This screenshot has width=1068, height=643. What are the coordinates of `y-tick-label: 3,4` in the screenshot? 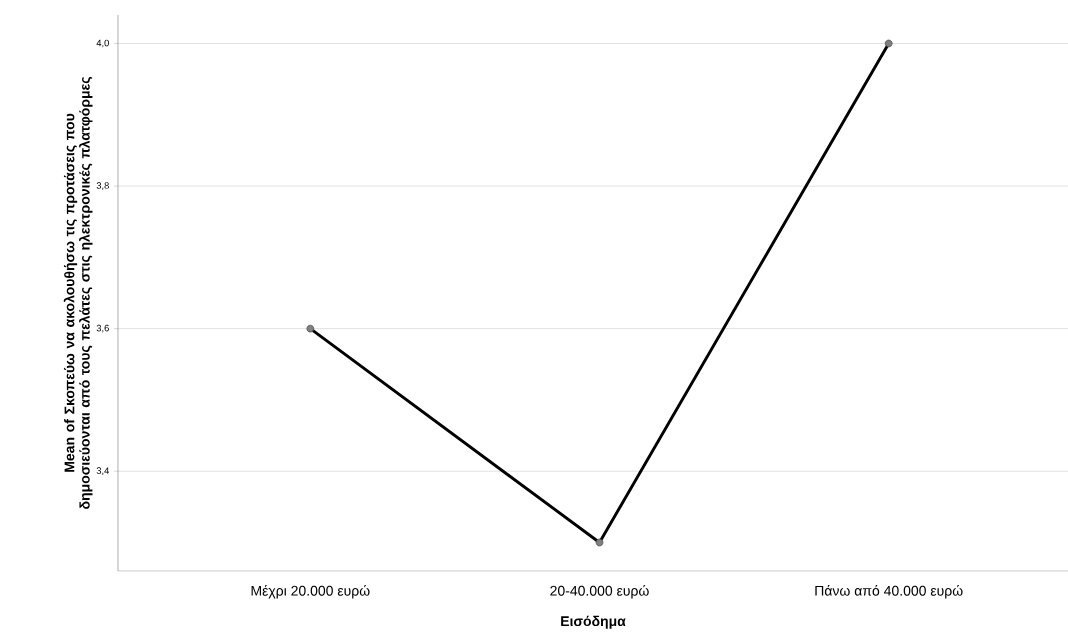 It's located at (103, 471).